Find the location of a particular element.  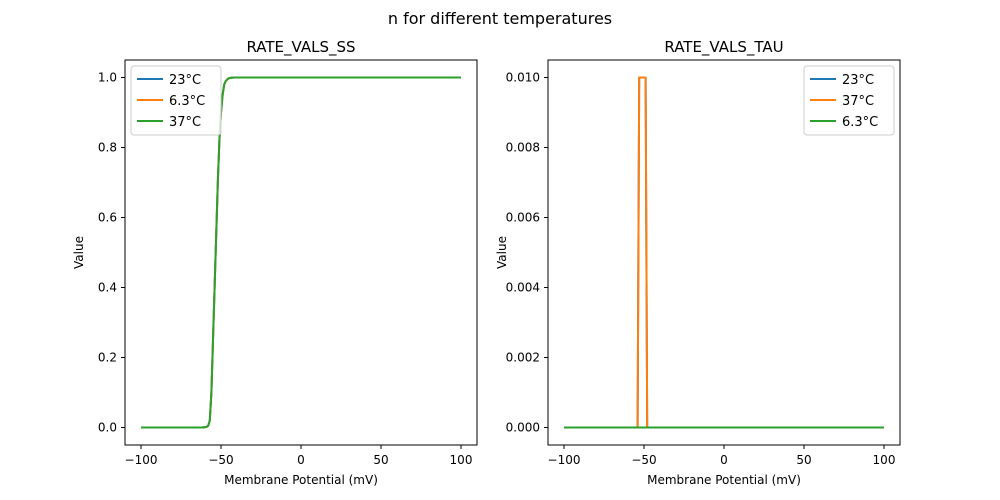

y-tick-label: 0.002 is located at coordinates (523, 358).